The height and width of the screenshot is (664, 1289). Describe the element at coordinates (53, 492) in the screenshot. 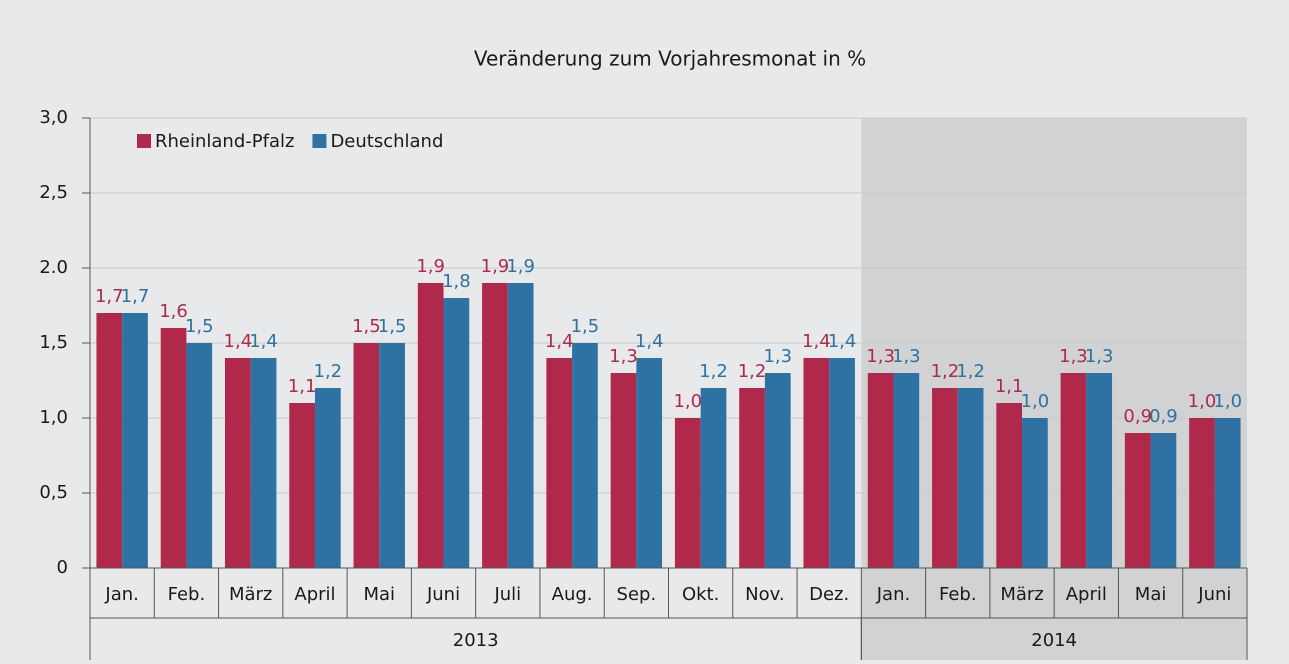

I see `y-tick-label: 0,5` at that location.